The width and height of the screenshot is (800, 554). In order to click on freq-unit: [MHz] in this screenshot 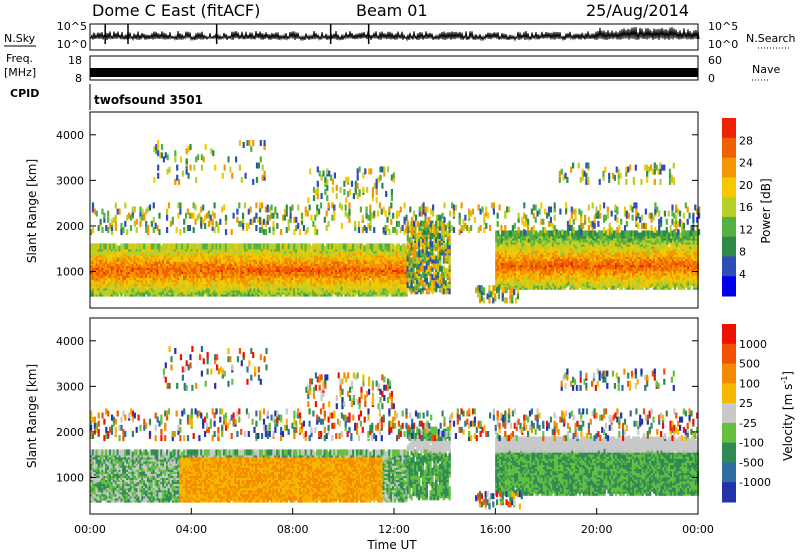, I will do `click(20, 72)`.